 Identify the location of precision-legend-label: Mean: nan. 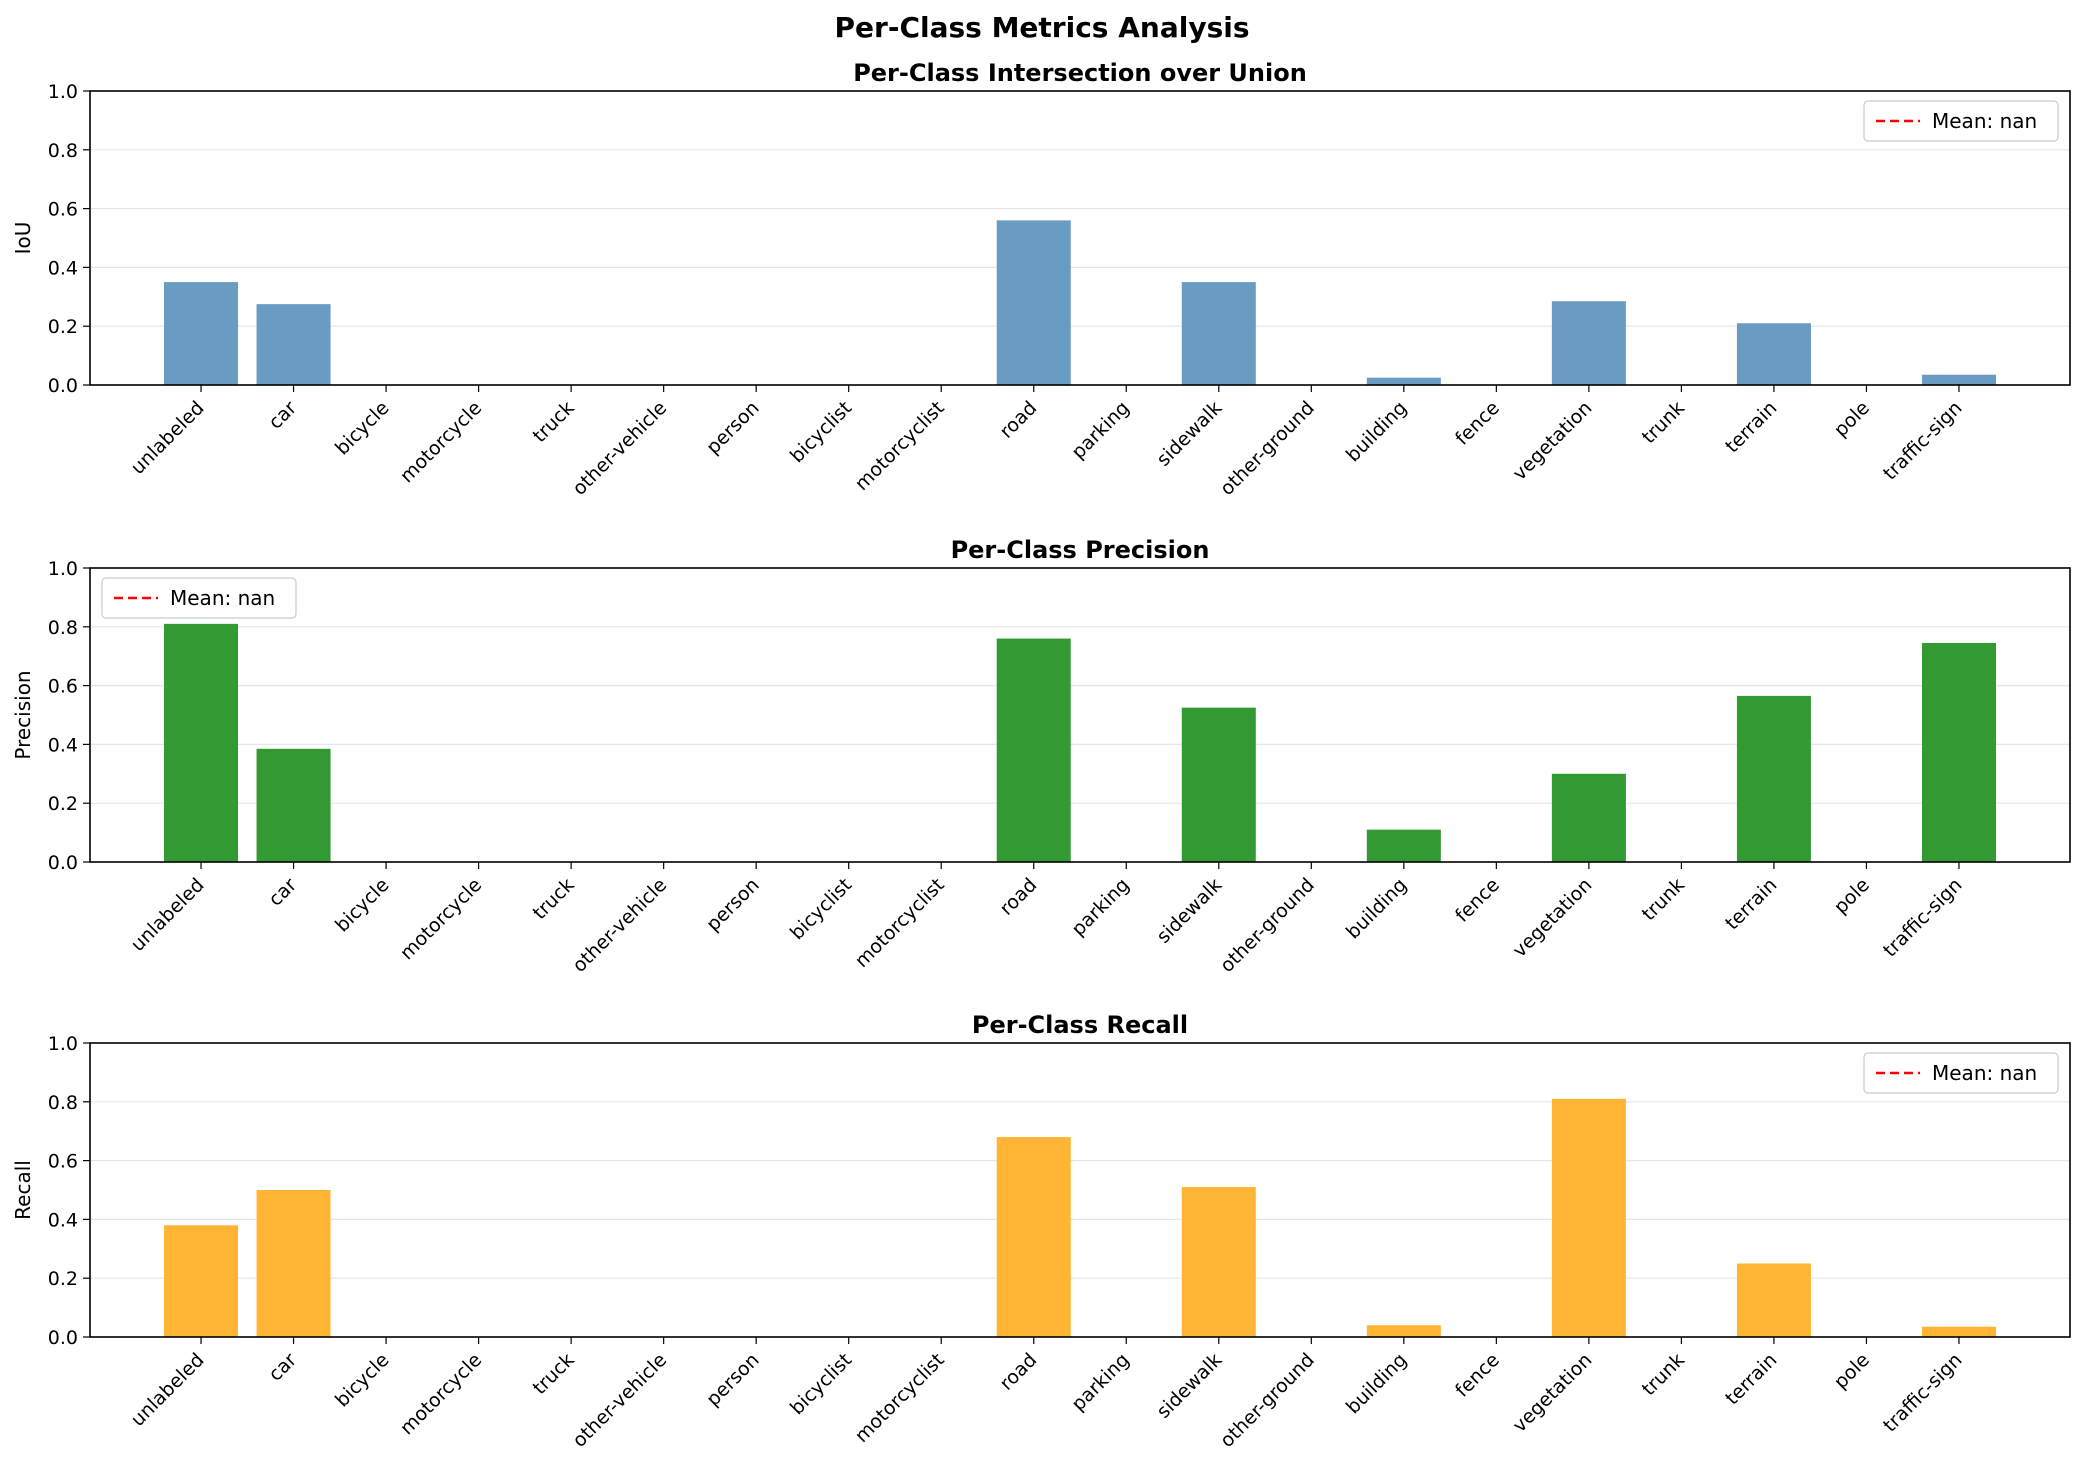
(222, 598).